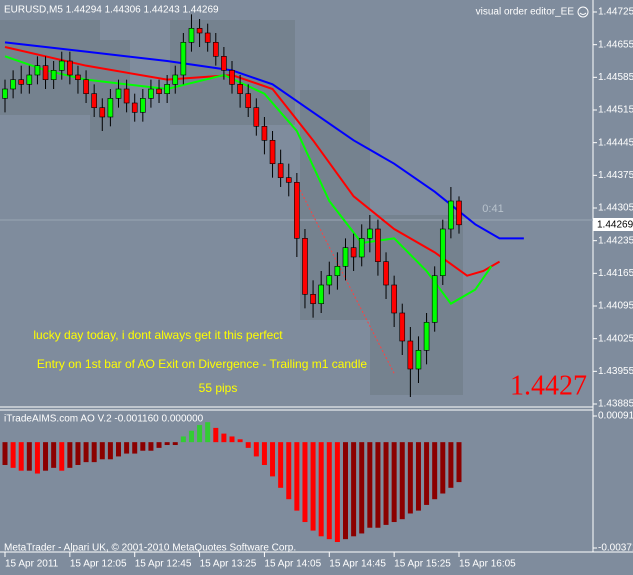 The height and width of the screenshot is (575, 633). I want to click on big-price: 1.4427, so click(548, 385).